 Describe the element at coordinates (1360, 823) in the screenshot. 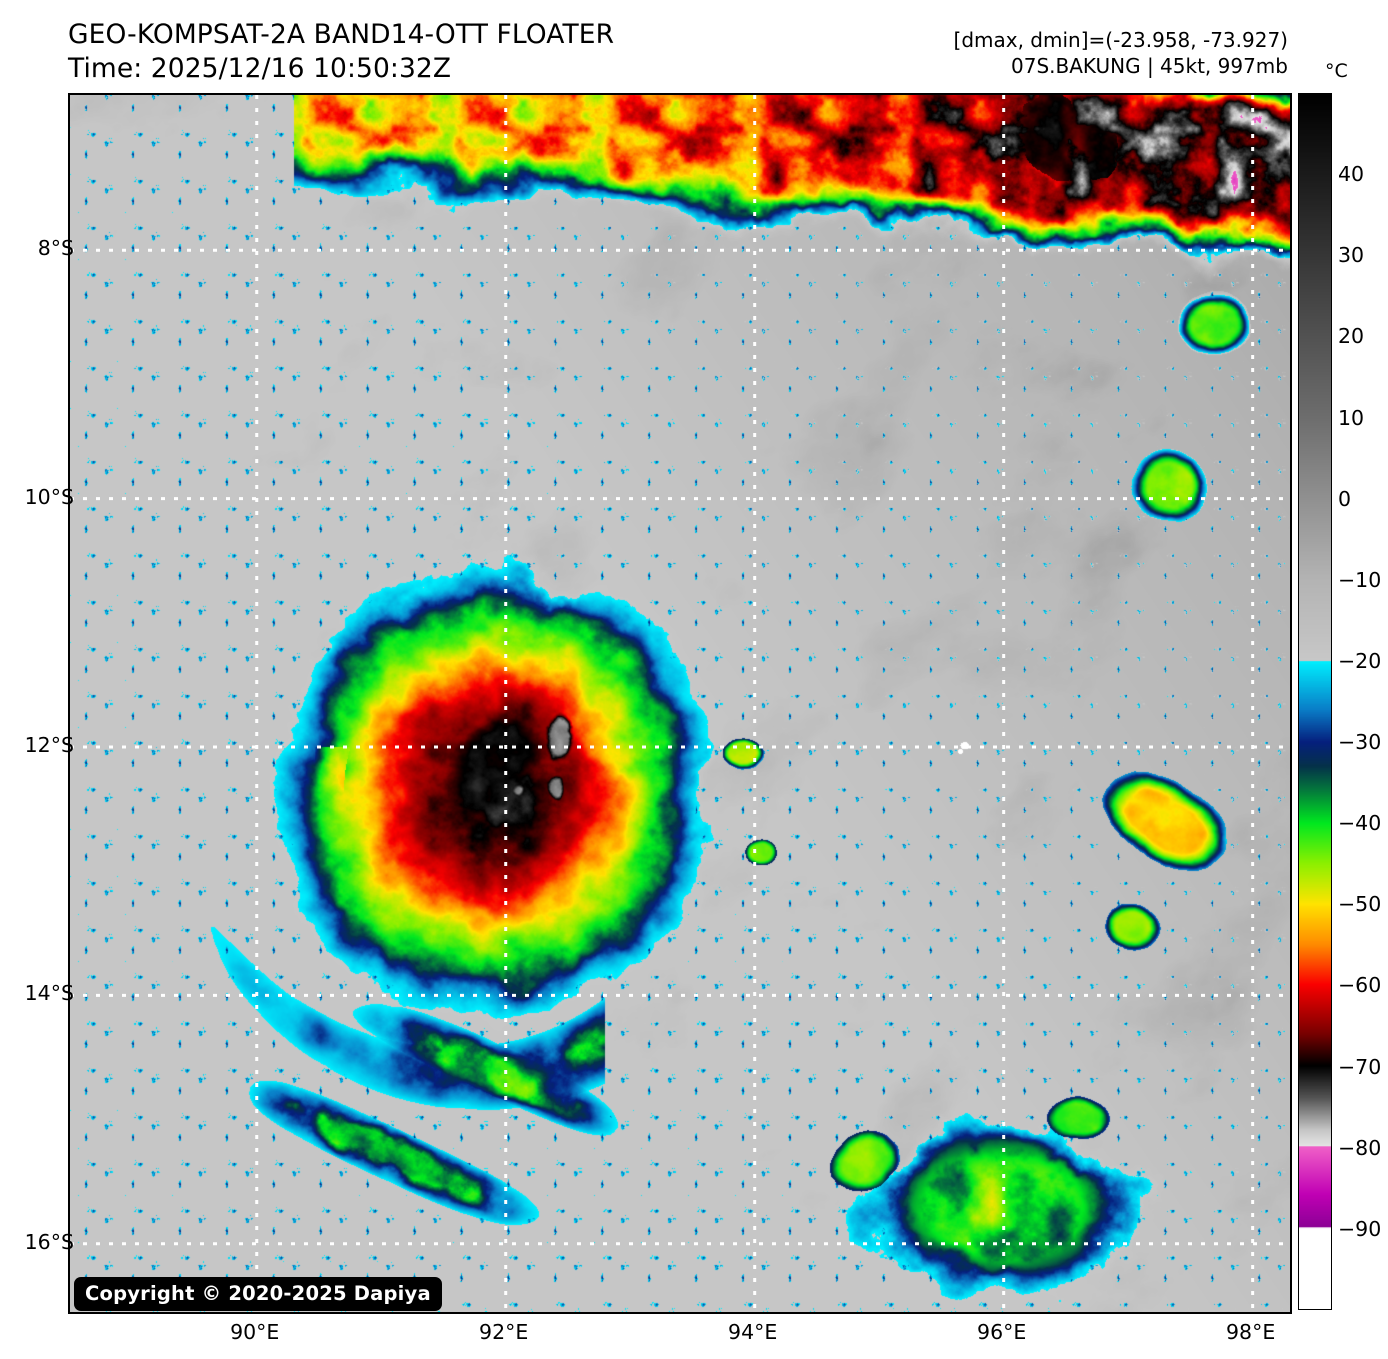

I see `colorbar-tick-minus40: −40` at that location.